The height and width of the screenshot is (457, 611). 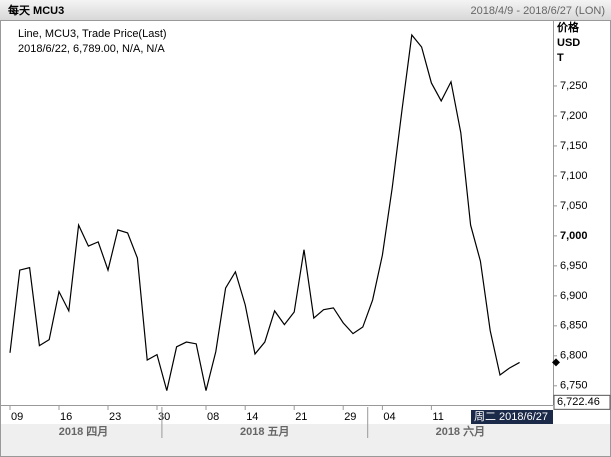 What do you see at coordinates (252, 417) in the screenshot?
I see `x-tick-label: 14` at bounding box center [252, 417].